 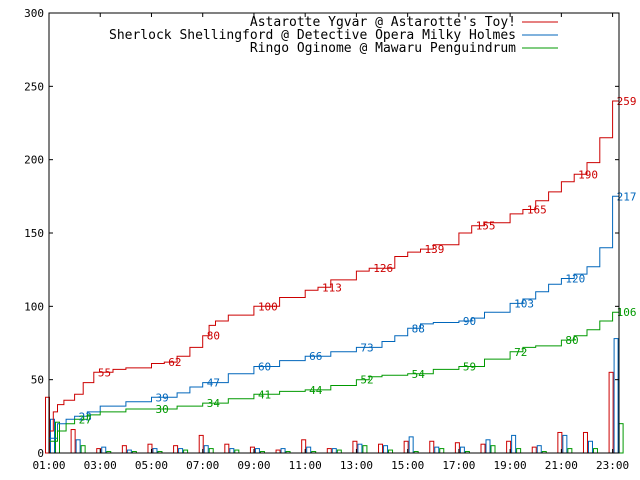 What do you see at coordinates (612, 465) in the screenshot?
I see `x-tick-label: 23:00` at bounding box center [612, 465].